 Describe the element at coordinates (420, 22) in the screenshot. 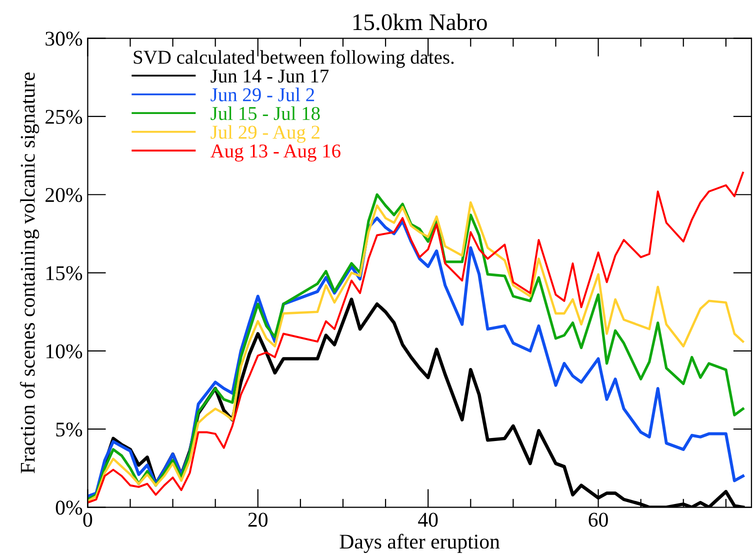

I see `chart-title: 15.0km Nabro` at that location.